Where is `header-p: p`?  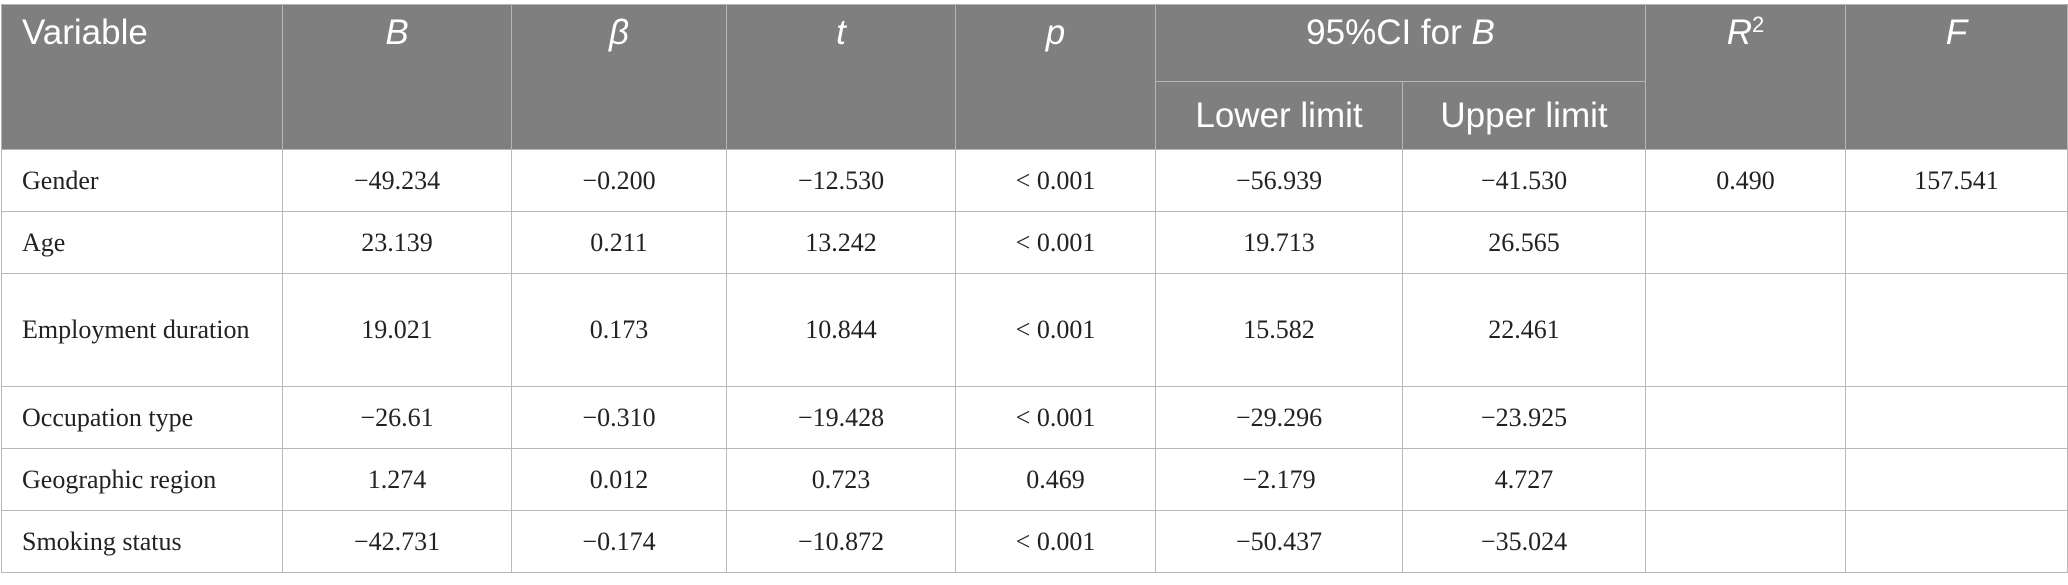 header-p: p is located at coordinates (1055, 77).